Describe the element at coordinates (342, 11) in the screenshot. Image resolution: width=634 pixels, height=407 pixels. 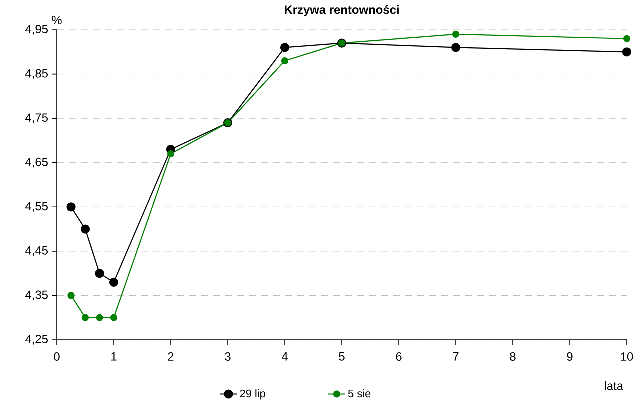
I see `chart-title: Krzywa rentowności` at that location.